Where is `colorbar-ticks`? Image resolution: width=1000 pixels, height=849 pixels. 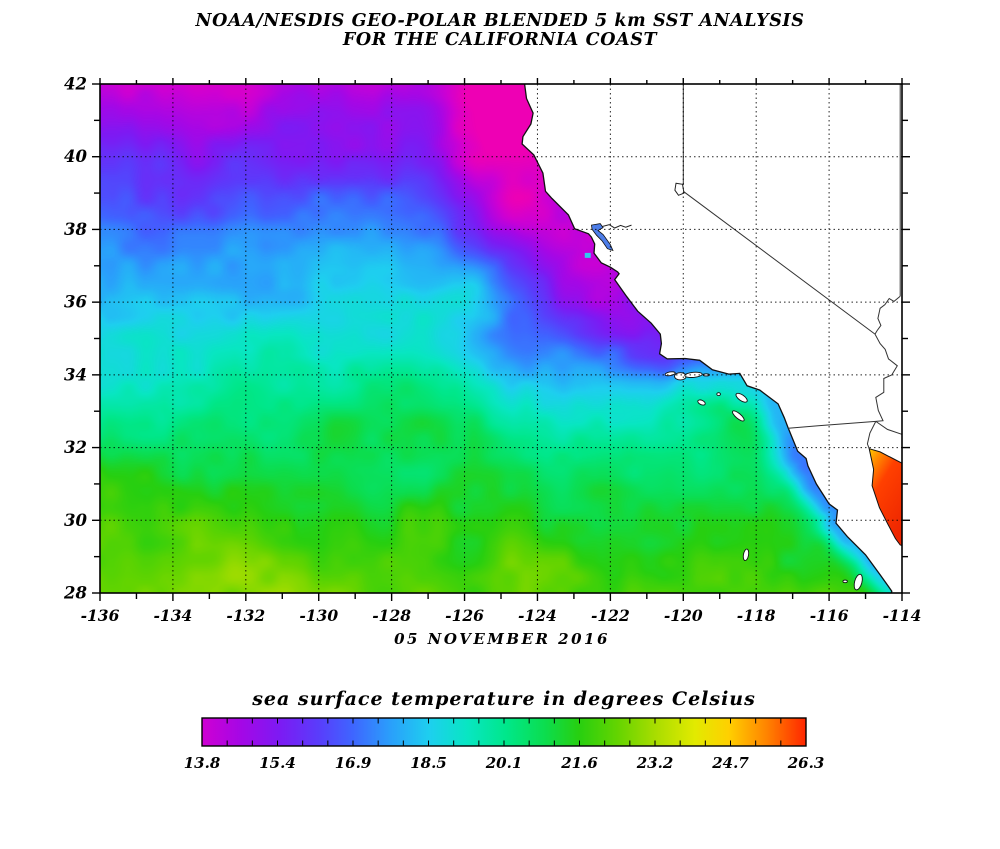 colorbar-ticks is located at coordinates (504, 732).